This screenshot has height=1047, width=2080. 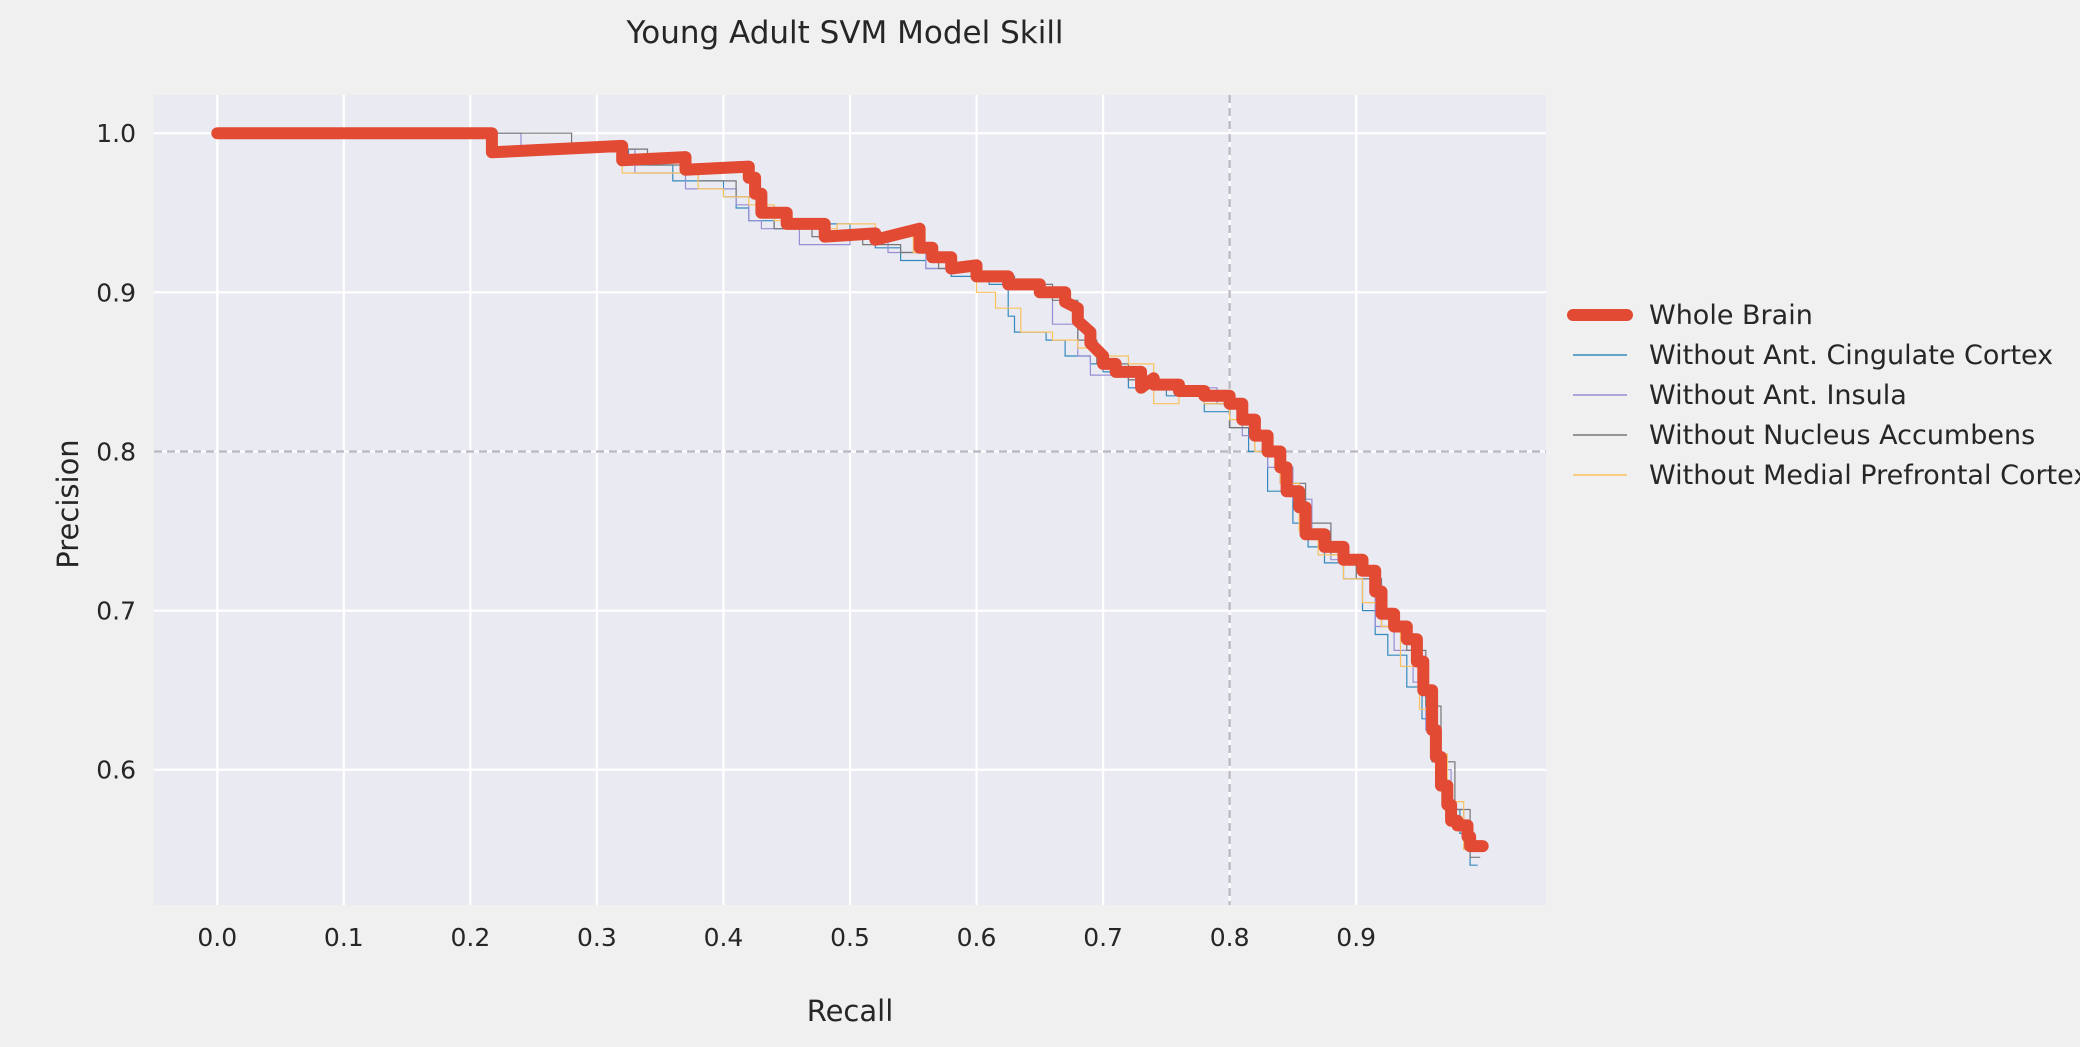 What do you see at coordinates (724, 937) in the screenshot?
I see `x-tick-label: 0.4` at bounding box center [724, 937].